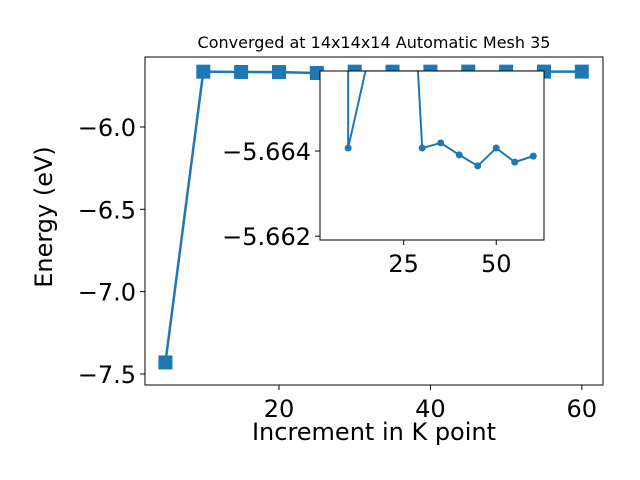  I want to click on x-tick-label: 60, so click(582, 409).